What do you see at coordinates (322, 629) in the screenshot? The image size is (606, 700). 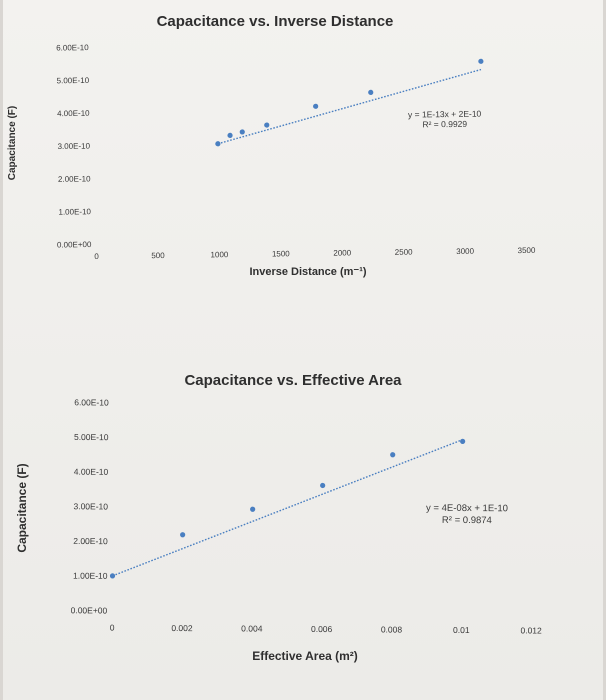 I see `x-tick-label: 0.006` at bounding box center [322, 629].